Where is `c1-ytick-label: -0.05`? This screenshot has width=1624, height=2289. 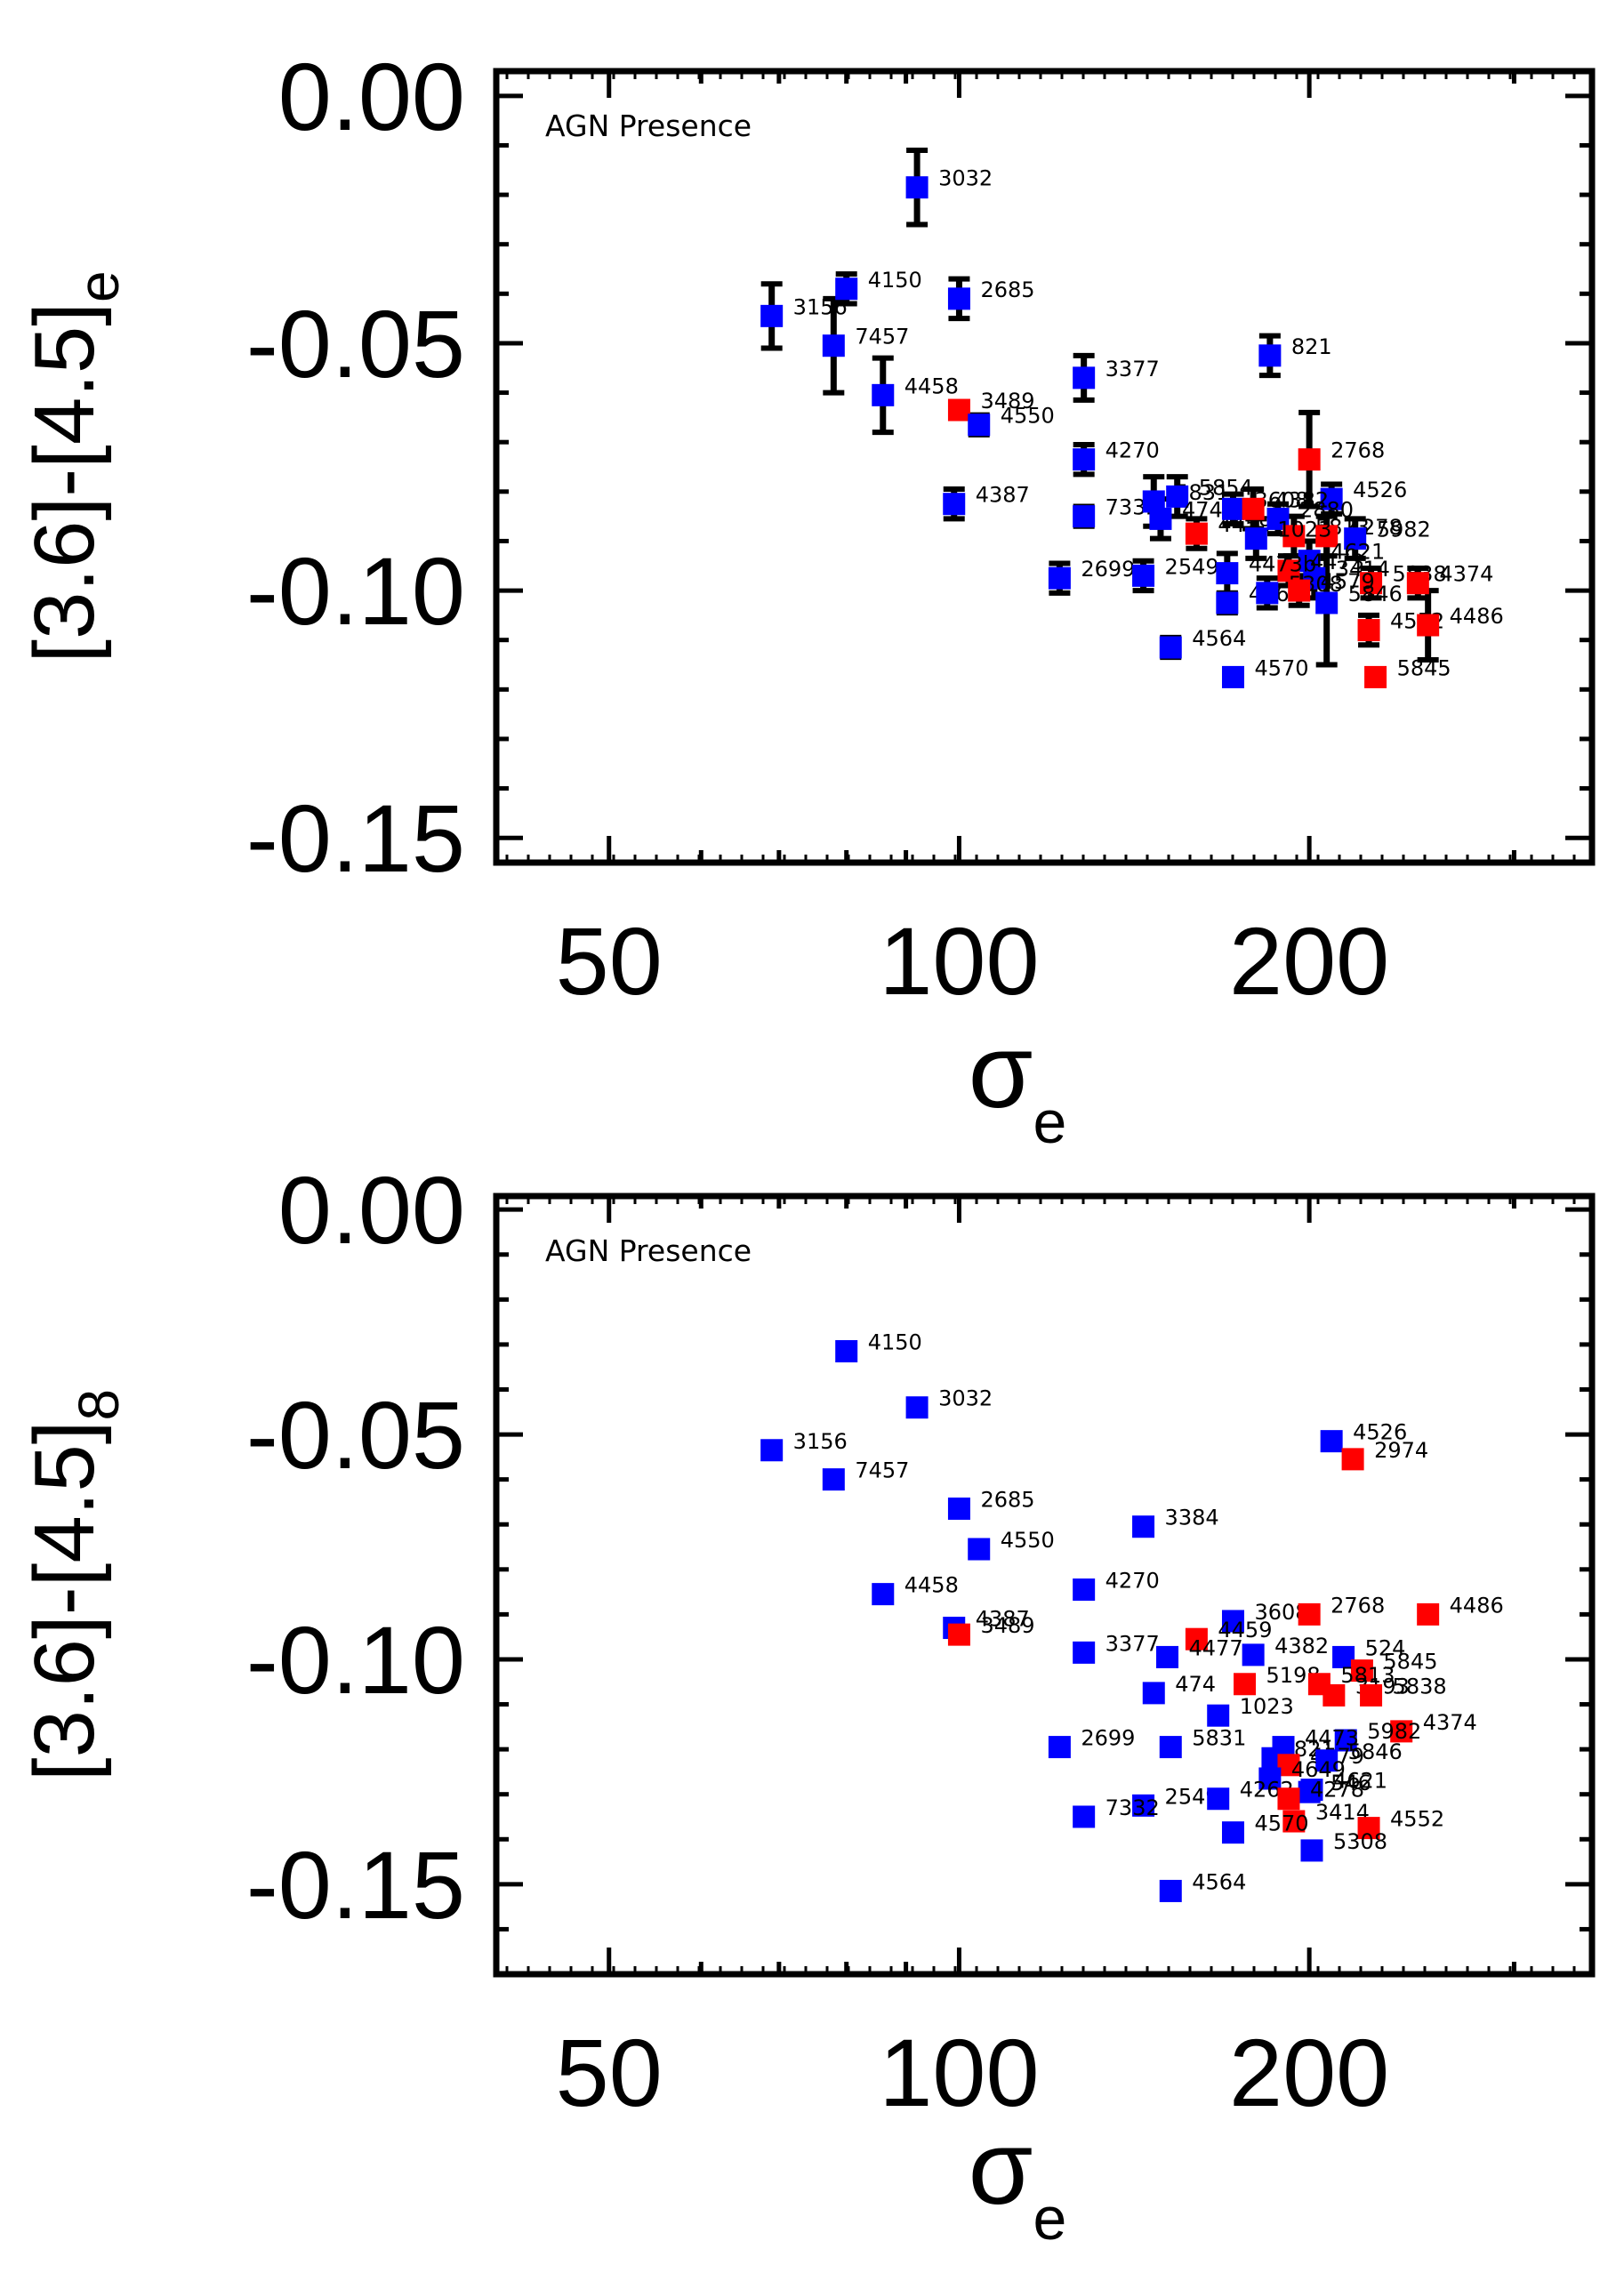
c1-ytick-label: -0.05 is located at coordinates (355, 1435).